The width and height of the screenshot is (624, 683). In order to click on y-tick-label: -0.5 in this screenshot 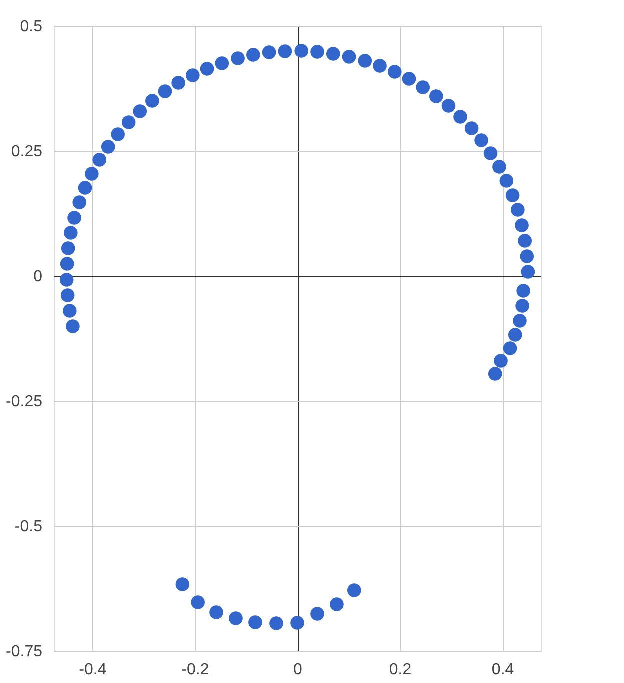, I will do `click(28, 527)`.